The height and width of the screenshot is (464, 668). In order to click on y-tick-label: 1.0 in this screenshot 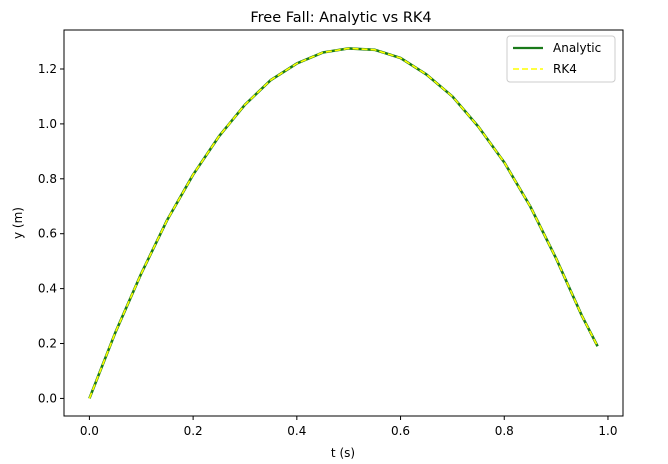, I will do `click(47, 124)`.